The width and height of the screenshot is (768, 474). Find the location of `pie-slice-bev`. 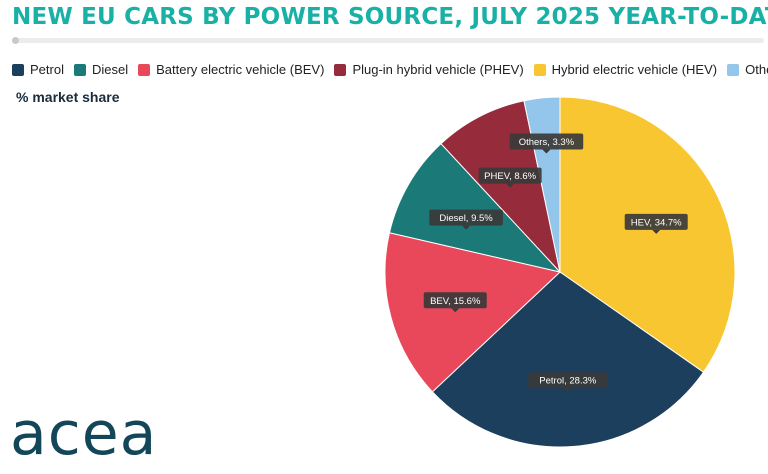

pie-slice-bev is located at coordinates (473, 312).